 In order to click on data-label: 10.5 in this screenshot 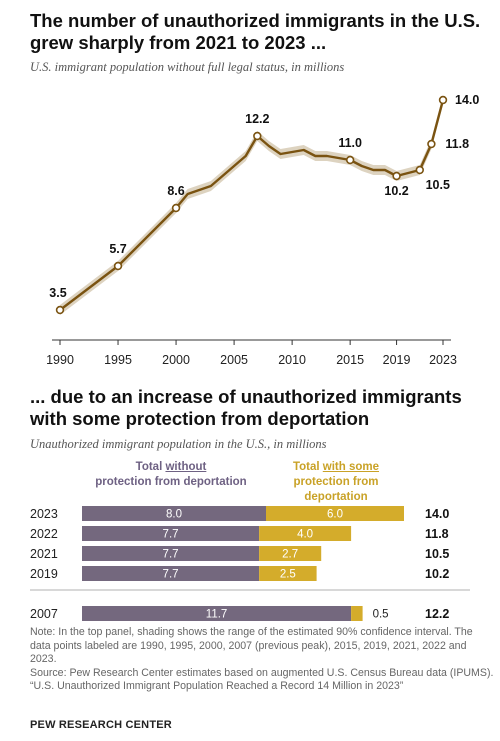, I will do `click(438, 185)`.